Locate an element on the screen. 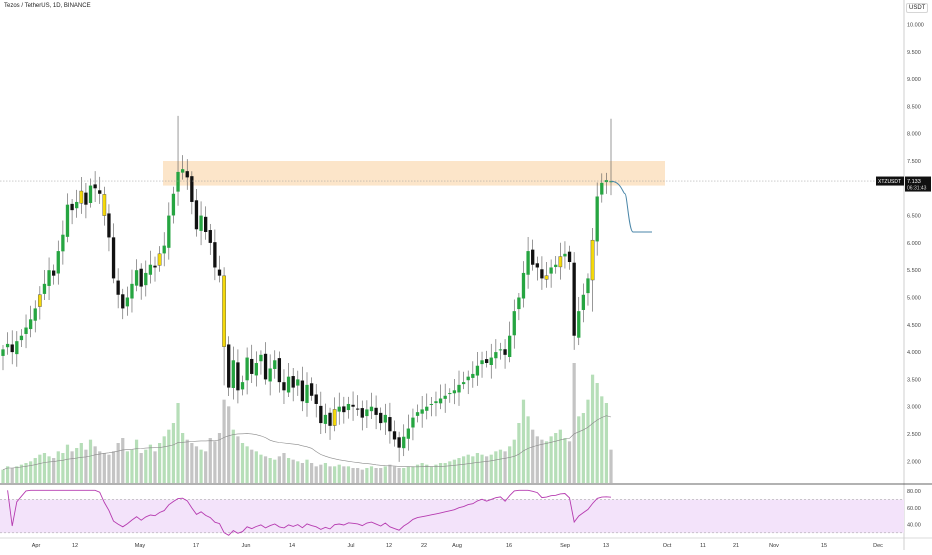 The image size is (932, 555). currency-badge: USDT is located at coordinates (917, 8).